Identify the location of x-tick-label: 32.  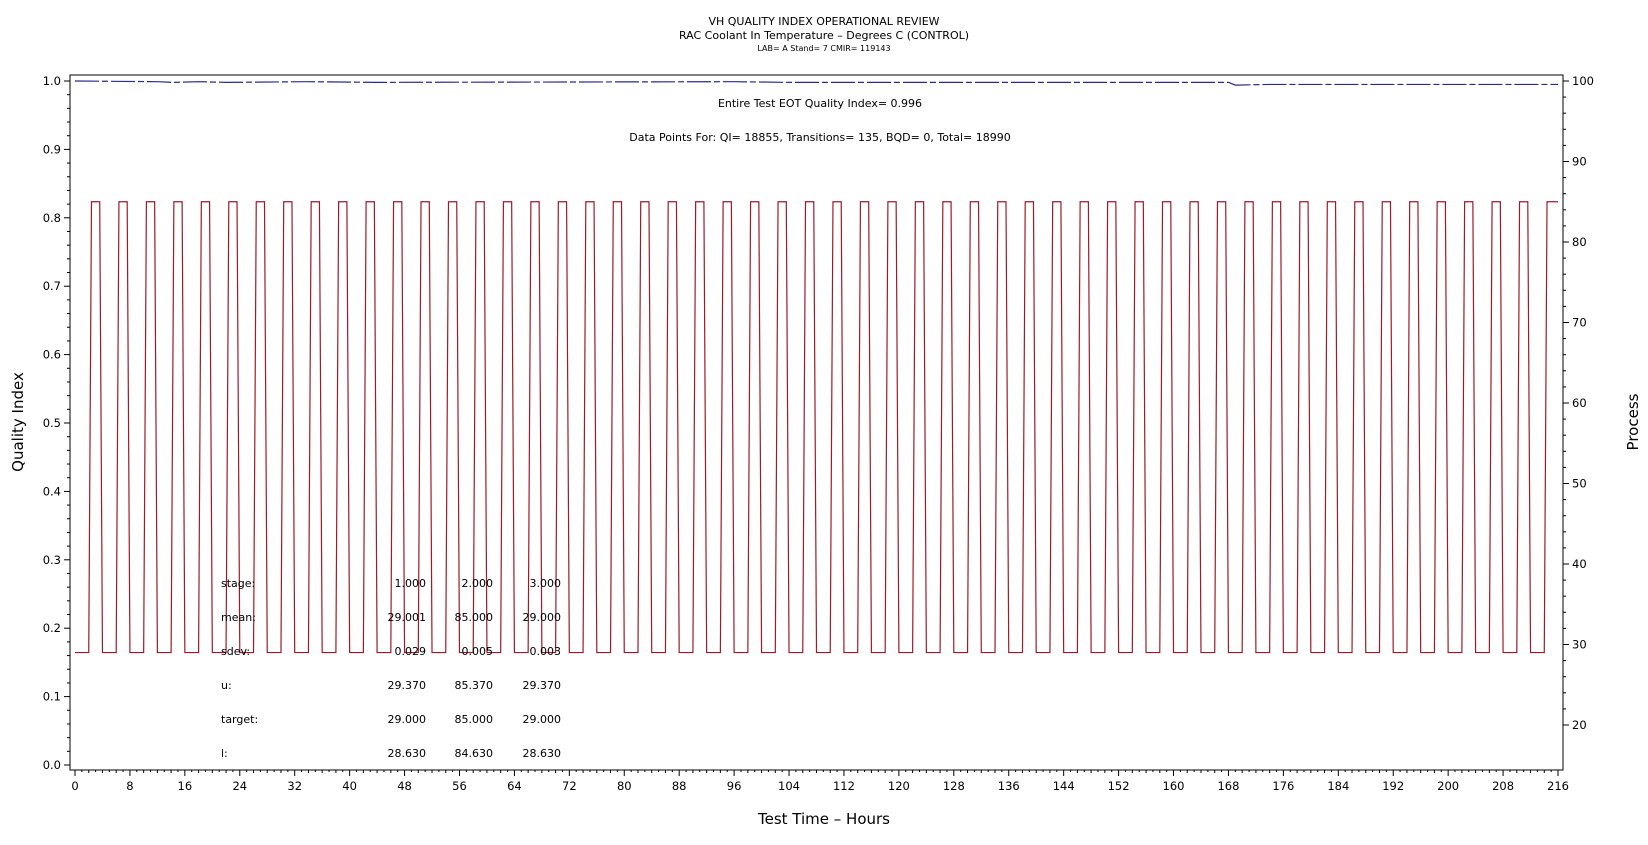
(294, 786).